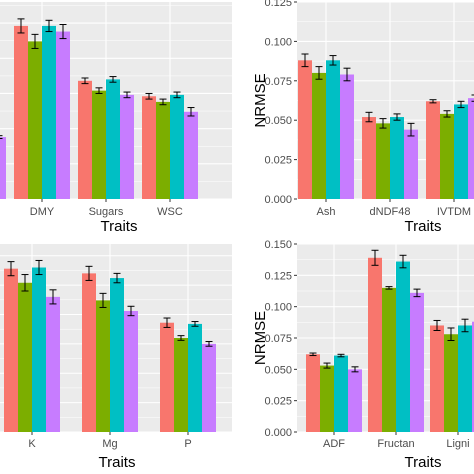  What do you see at coordinates (32, 444) in the screenshot?
I see `x-tick-label: K` at bounding box center [32, 444].